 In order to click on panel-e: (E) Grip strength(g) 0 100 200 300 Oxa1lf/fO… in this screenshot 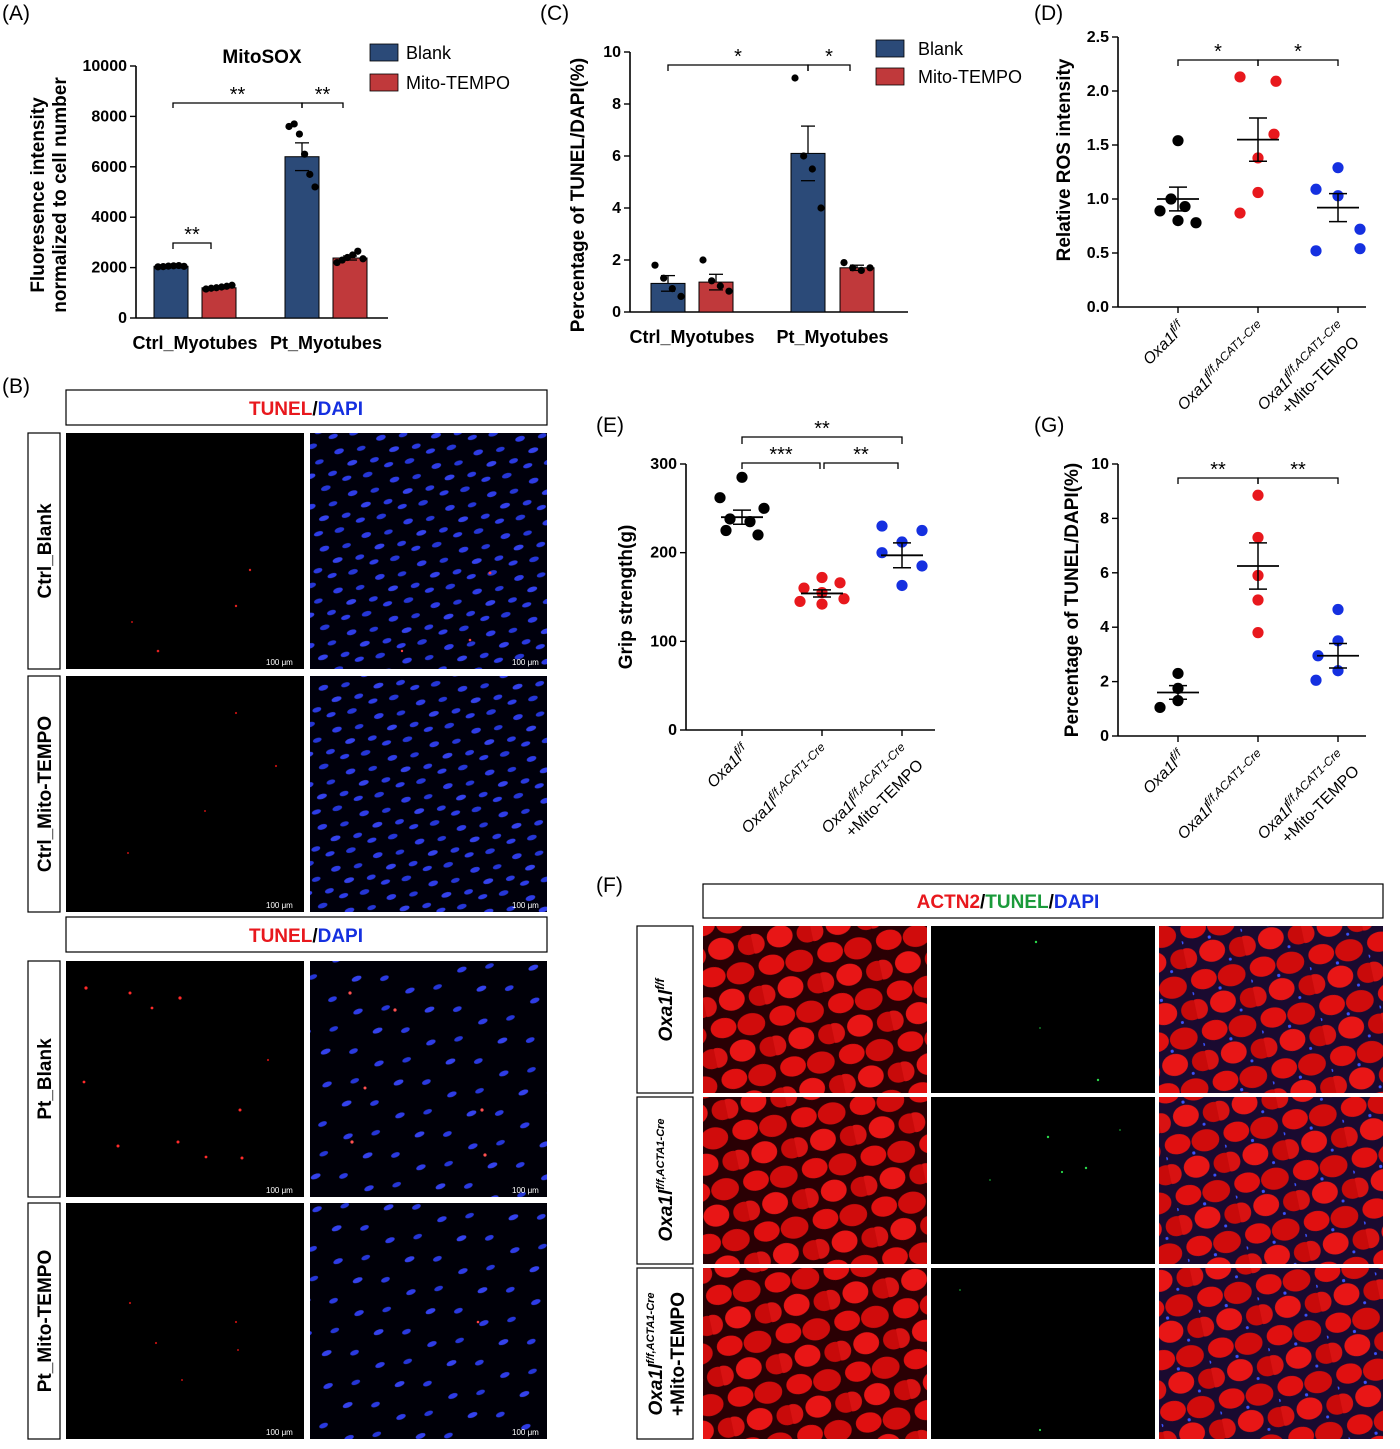, I will do `click(765, 627)`.